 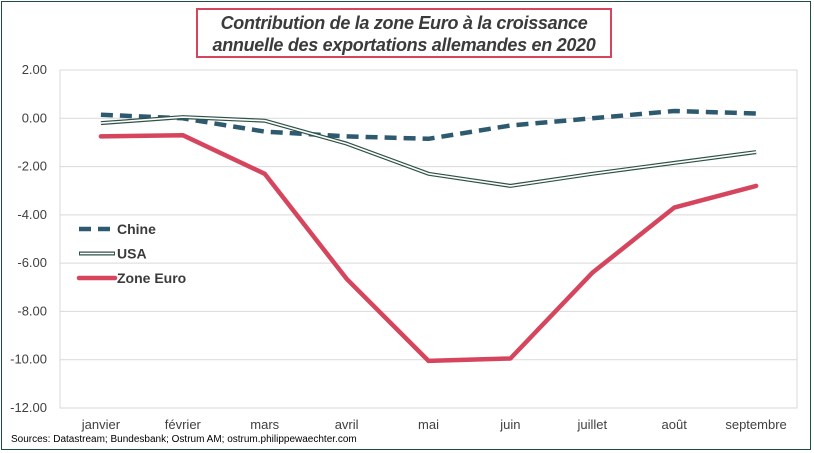 What do you see at coordinates (28, 238) in the screenshot?
I see `y-axis: 2.00 0.00 -2.00 -4.00 -6.00 -8.00 -10.00 -12.00` at bounding box center [28, 238].